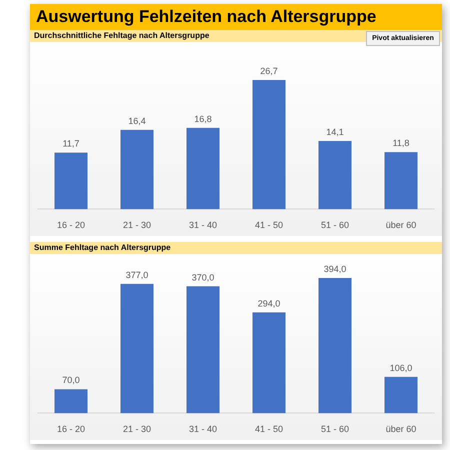 The height and width of the screenshot is (450, 450). Describe the element at coordinates (137, 275) in the screenshot. I see `data-label: 377,0` at that location.